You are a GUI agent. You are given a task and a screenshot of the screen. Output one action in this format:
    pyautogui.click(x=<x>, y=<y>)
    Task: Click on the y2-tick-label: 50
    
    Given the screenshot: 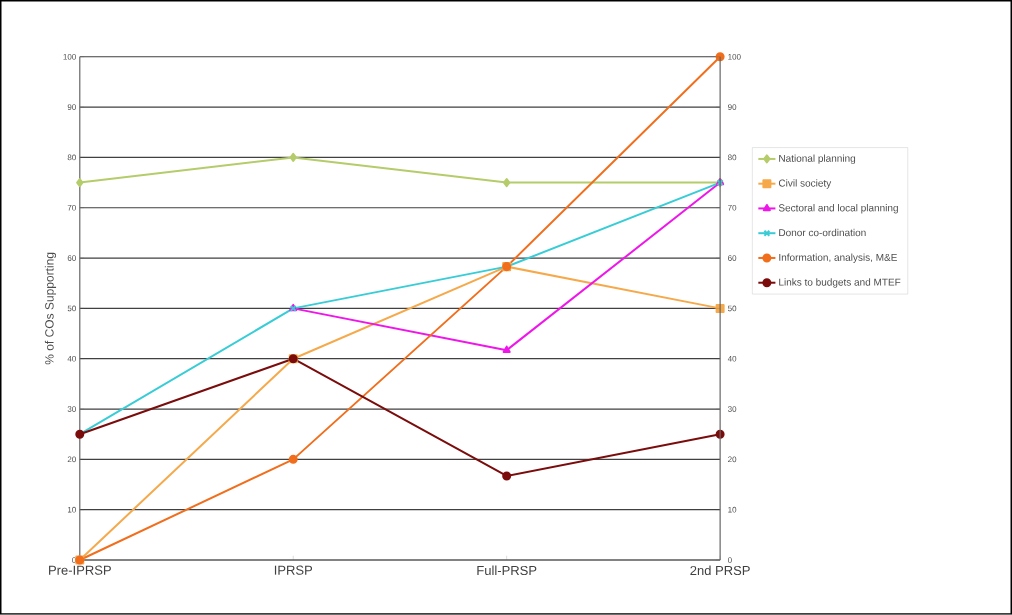 What is the action you would take?
    pyautogui.click(x=732, y=308)
    